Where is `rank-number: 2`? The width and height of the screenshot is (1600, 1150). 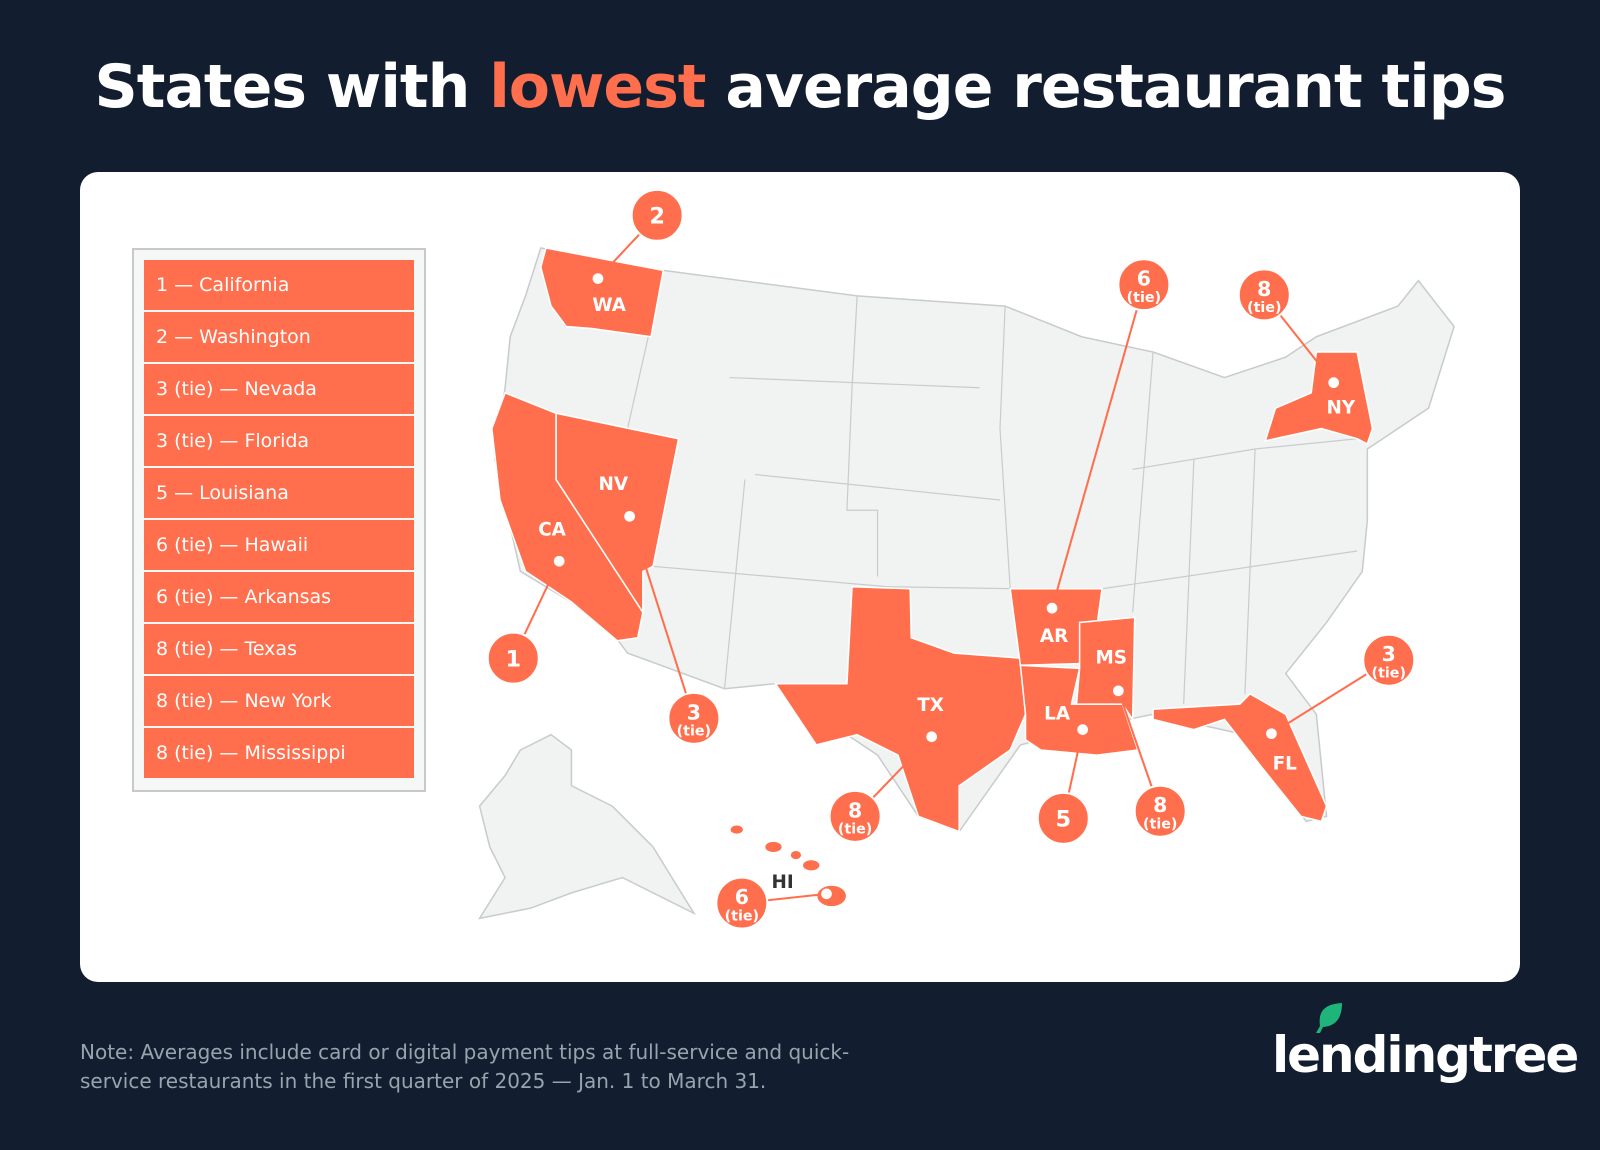 rank-number: 2 is located at coordinates (657, 216).